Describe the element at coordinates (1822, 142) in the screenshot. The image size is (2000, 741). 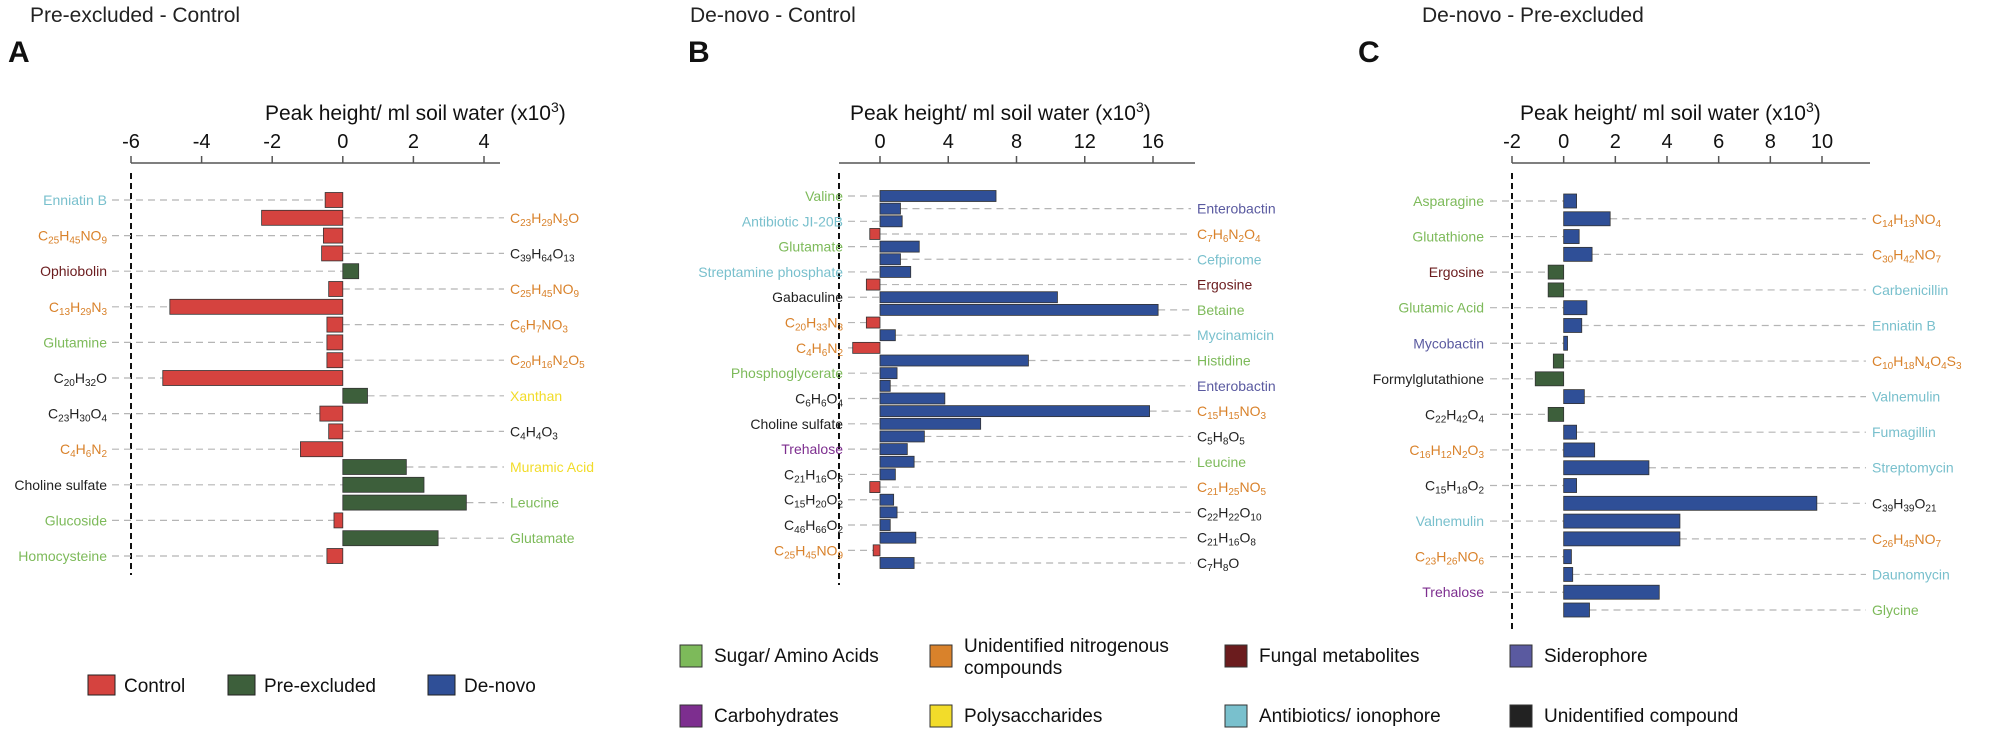
I see `x-tick-label: 10` at that location.